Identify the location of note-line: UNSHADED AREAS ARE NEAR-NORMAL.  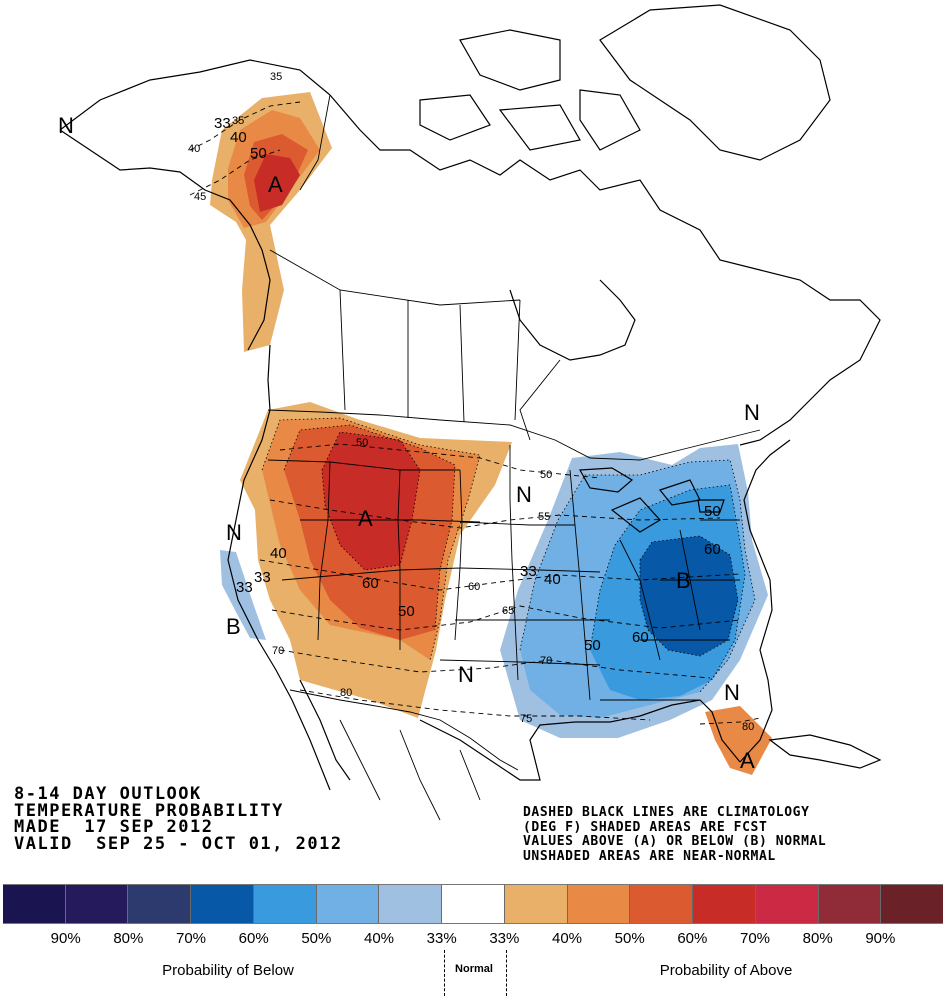
(649, 856).